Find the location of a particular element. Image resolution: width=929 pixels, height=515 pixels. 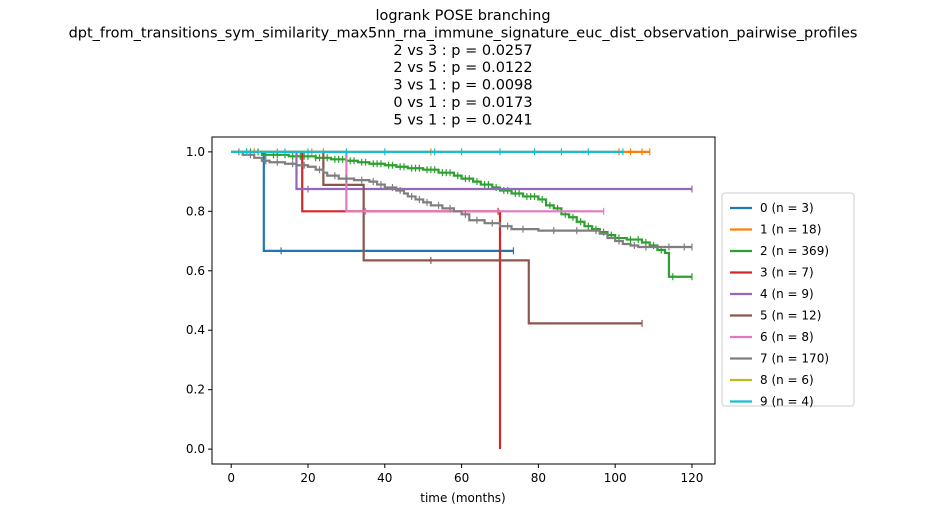

x-tick-label-1: 20 is located at coordinates (307, 478).